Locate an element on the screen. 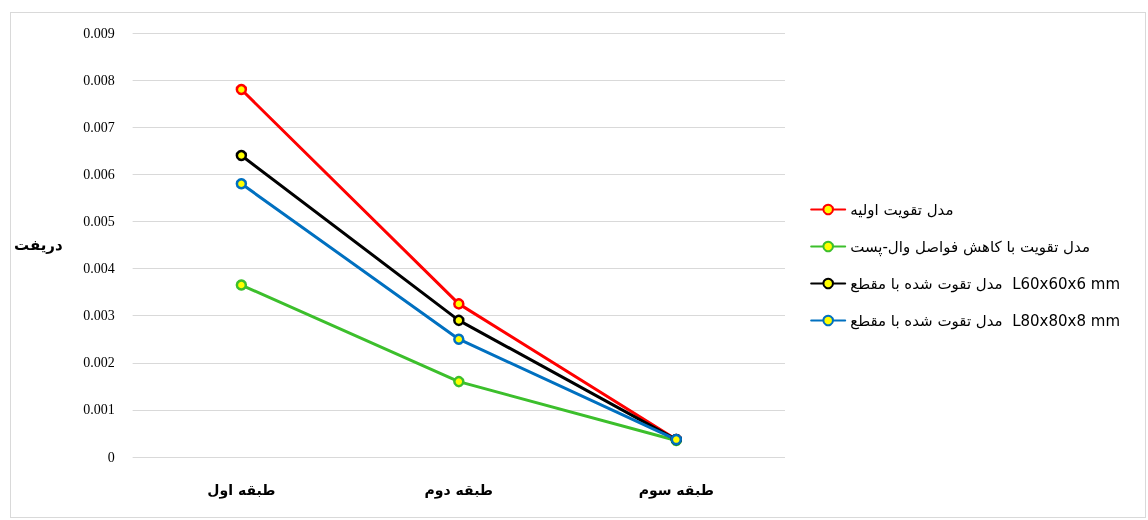 This screenshot has width=1148, height=520. x-tick-label: طبقه اول is located at coordinates (241, 490).